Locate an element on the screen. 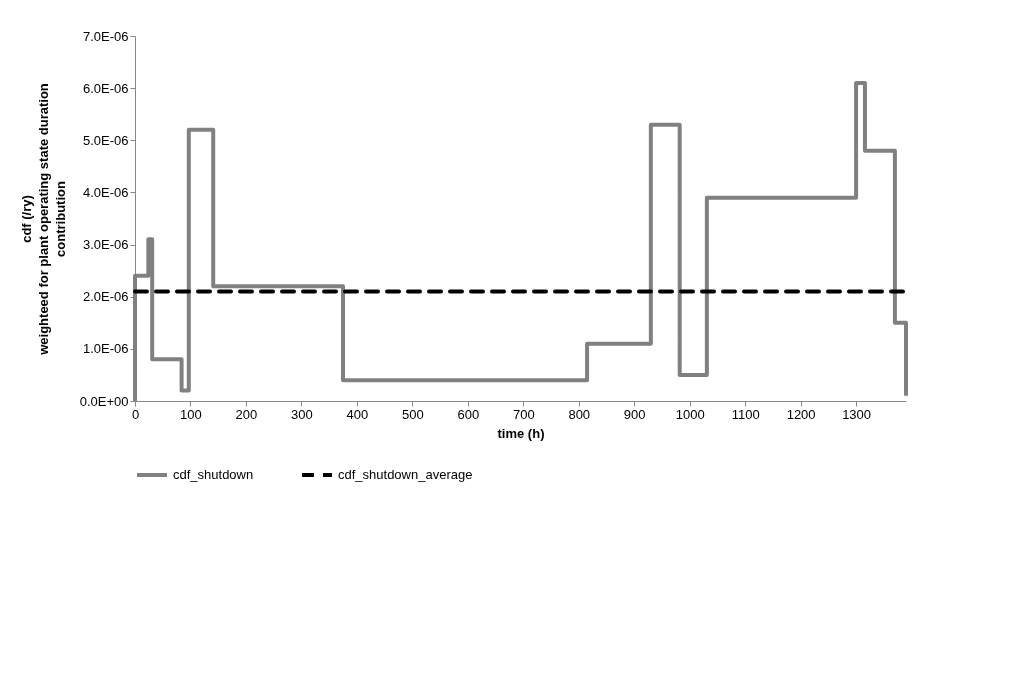 This screenshot has height=686, width=1033. x-tick-label: 1200 is located at coordinates (801, 414).